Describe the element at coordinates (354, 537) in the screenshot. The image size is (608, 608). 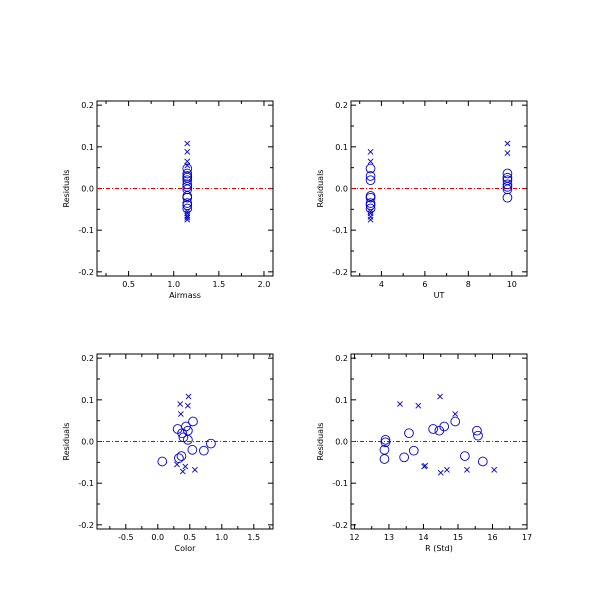
I see `x-tick-label: 12` at that location.